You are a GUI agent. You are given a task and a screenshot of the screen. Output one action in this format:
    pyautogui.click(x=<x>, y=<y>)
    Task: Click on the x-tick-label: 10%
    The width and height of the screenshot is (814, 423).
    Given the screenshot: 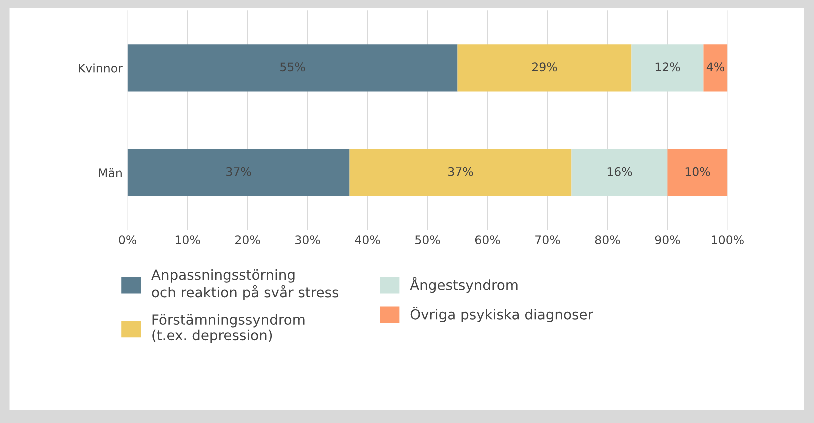 What is the action you would take?
    pyautogui.click(x=188, y=240)
    